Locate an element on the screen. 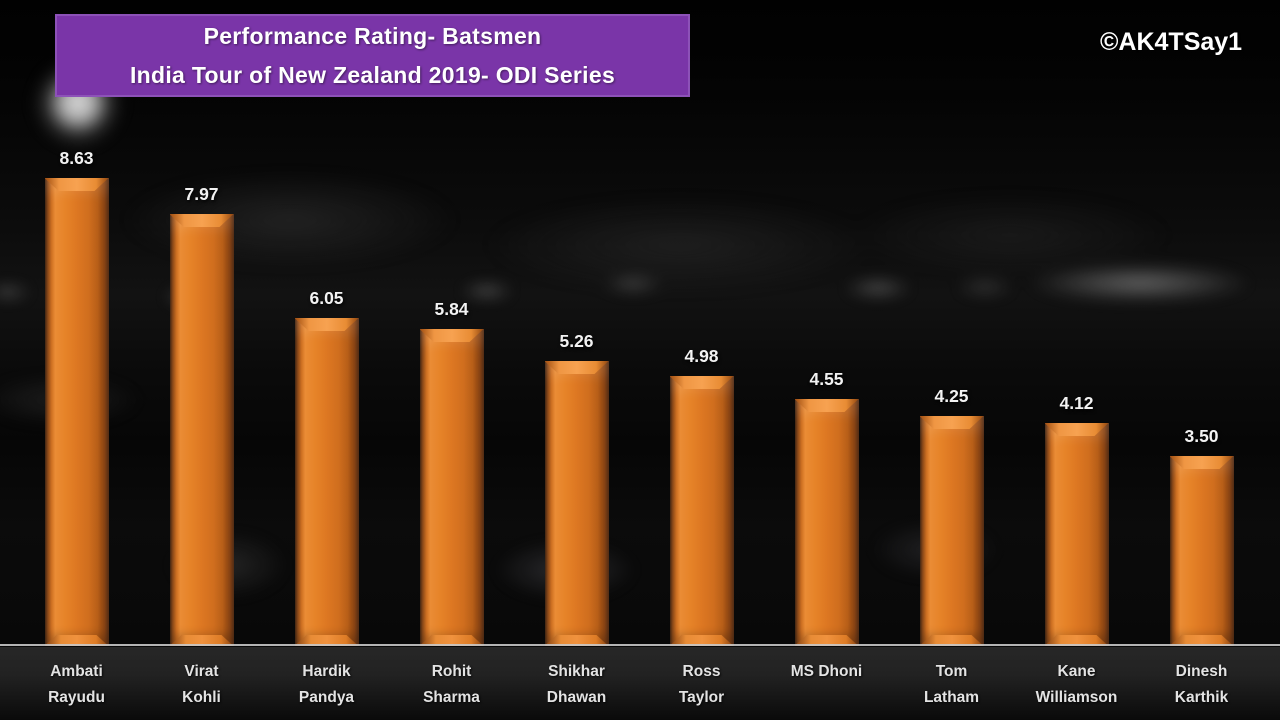 The width and height of the screenshot is (1280, 720). category-label: MS Dhoni is located at coordinates (826, 671).